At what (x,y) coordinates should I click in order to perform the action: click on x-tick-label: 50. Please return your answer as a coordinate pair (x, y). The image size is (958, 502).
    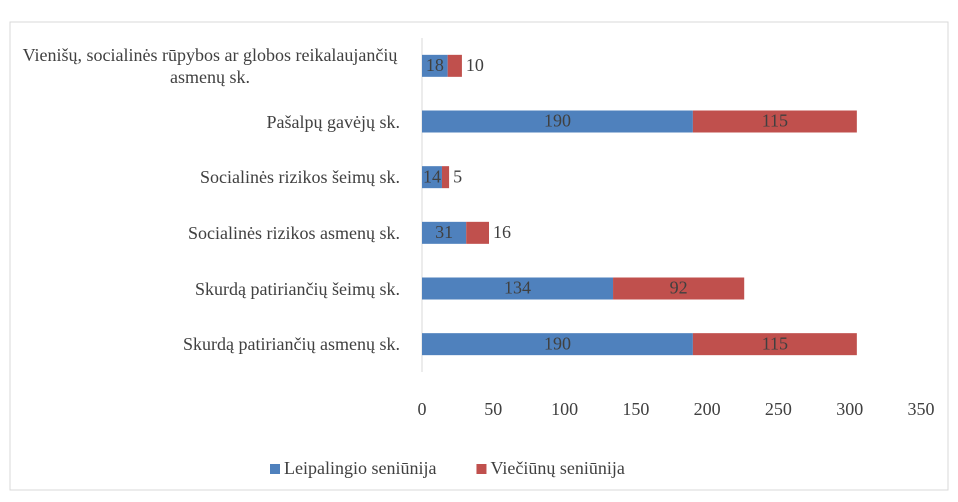
    Looking at the image, I should click on (493, 409).